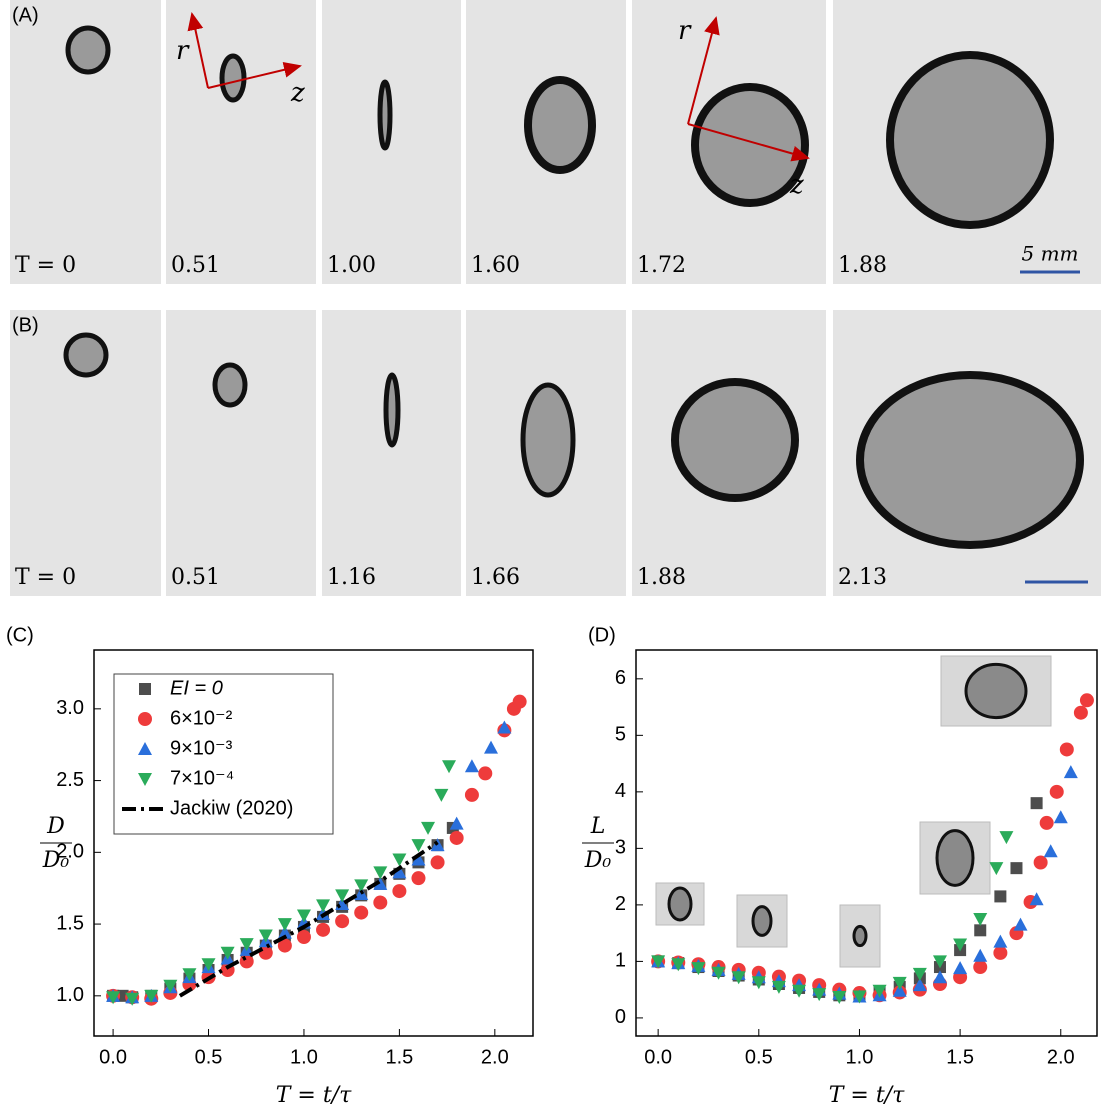  Describe the element at coordinates (70, 852) in the screenshot. I see `y-tick-label: 2.0` at that location.